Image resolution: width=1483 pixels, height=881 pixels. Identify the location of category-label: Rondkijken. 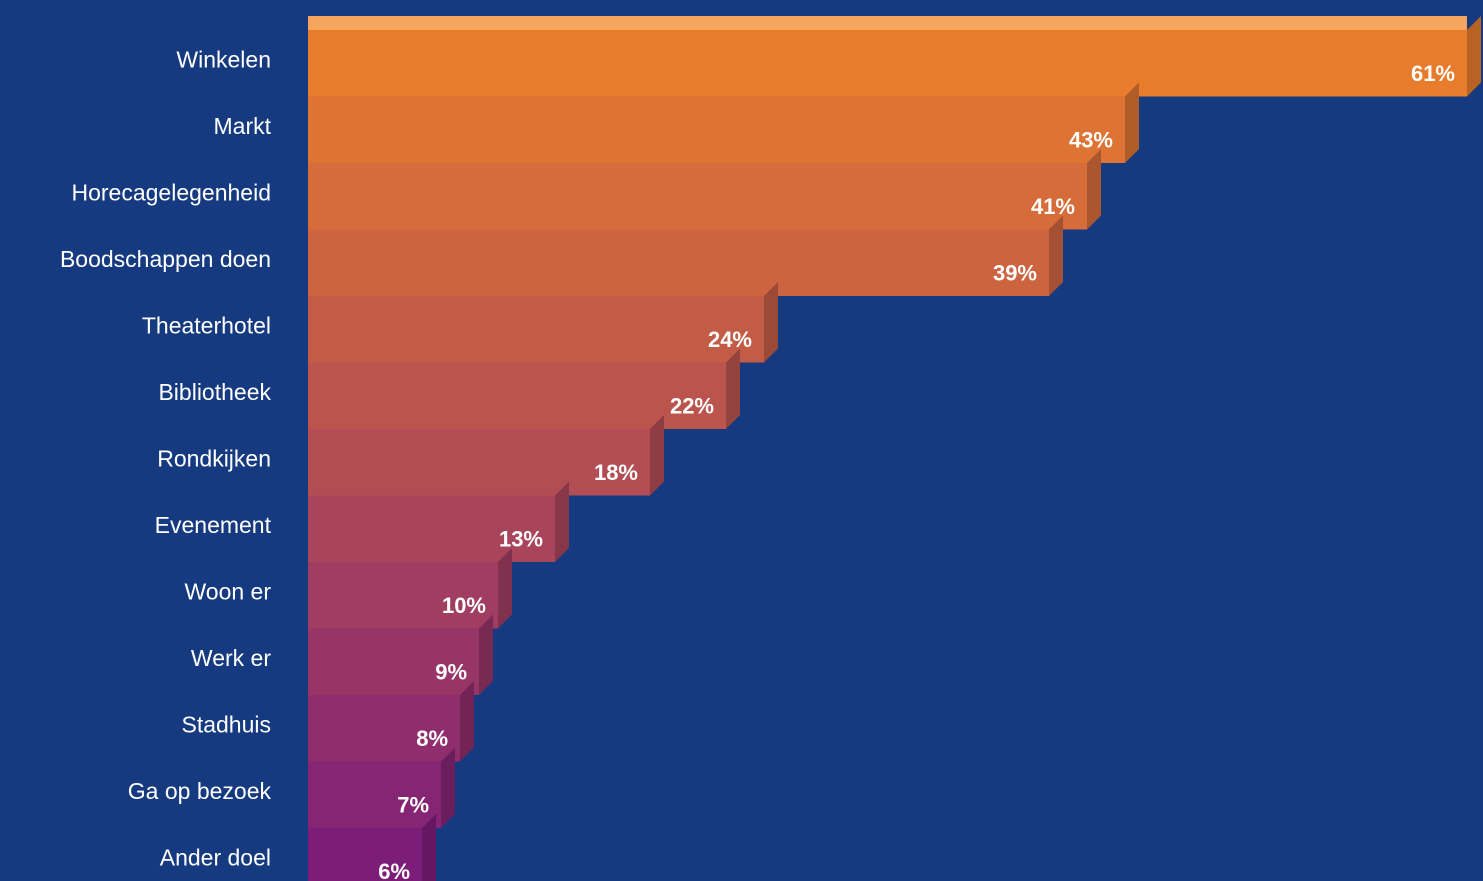
(214, 458).